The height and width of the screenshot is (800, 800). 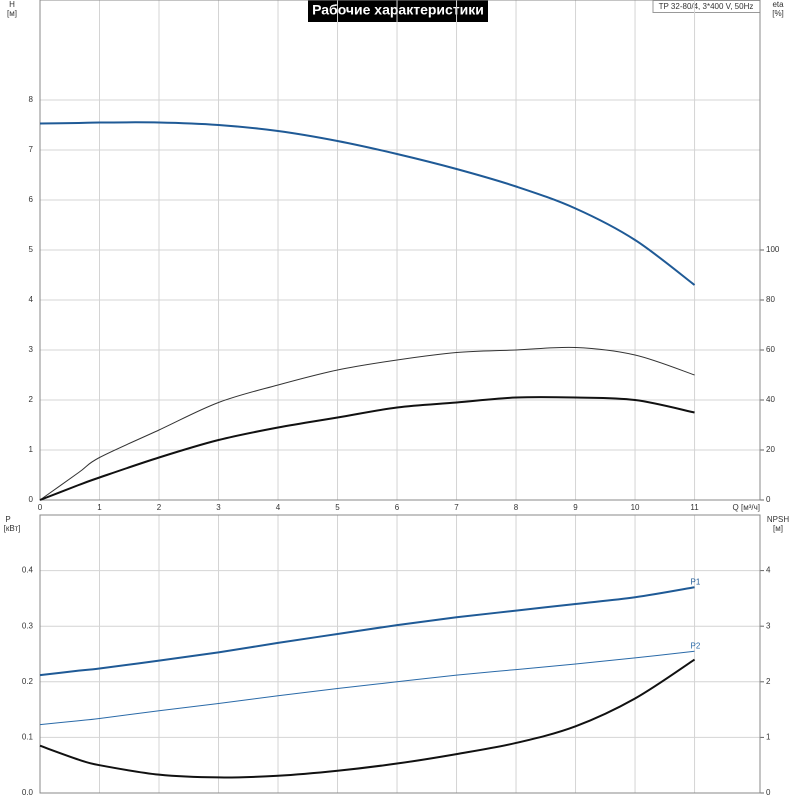 What do you see at coordinates (40, 507) in the screenshot?
I see `x-tick-label: 0` at bounding box center [40, 507].